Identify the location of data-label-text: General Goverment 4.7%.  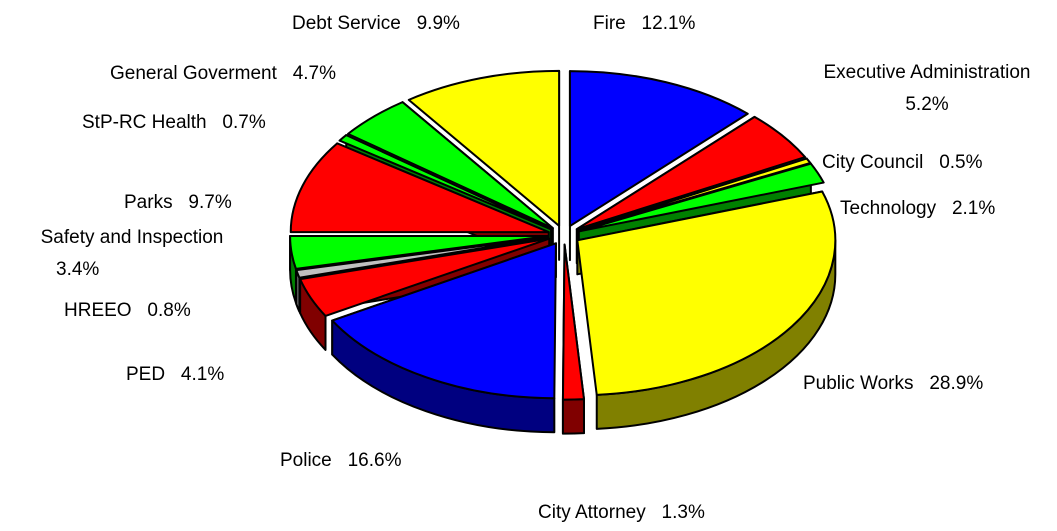
(223, 73).